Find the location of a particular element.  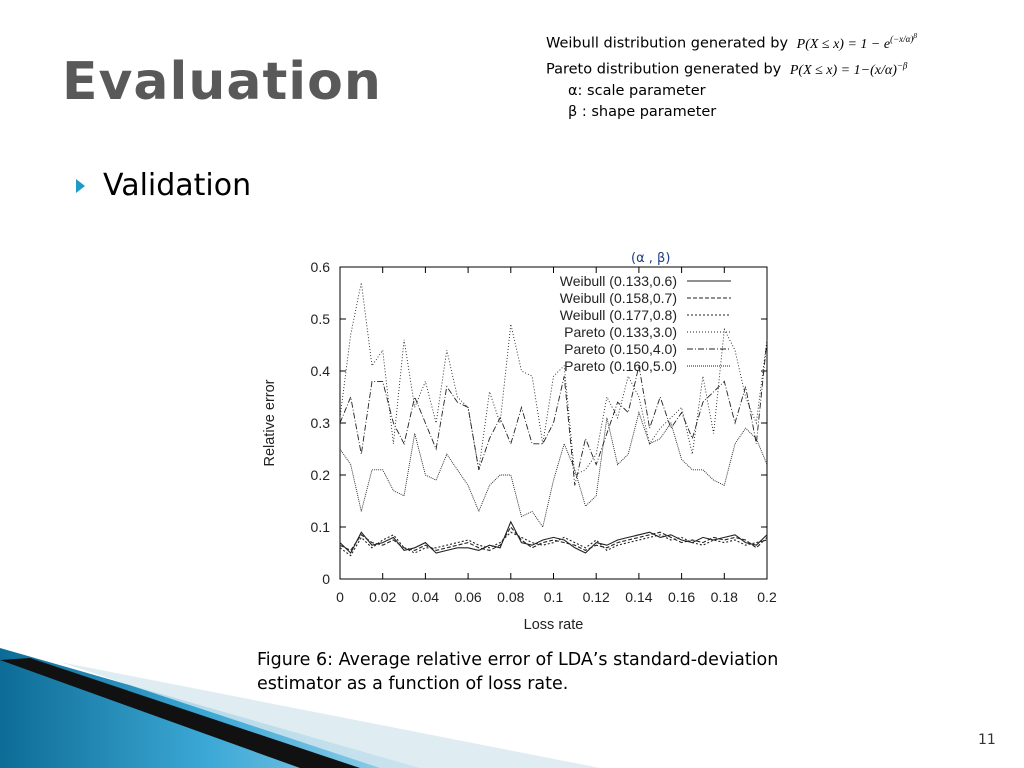

weibull-formula: P(X ≤ x) = 1 − e(−x/α)β is located at coordinates (857, 41).